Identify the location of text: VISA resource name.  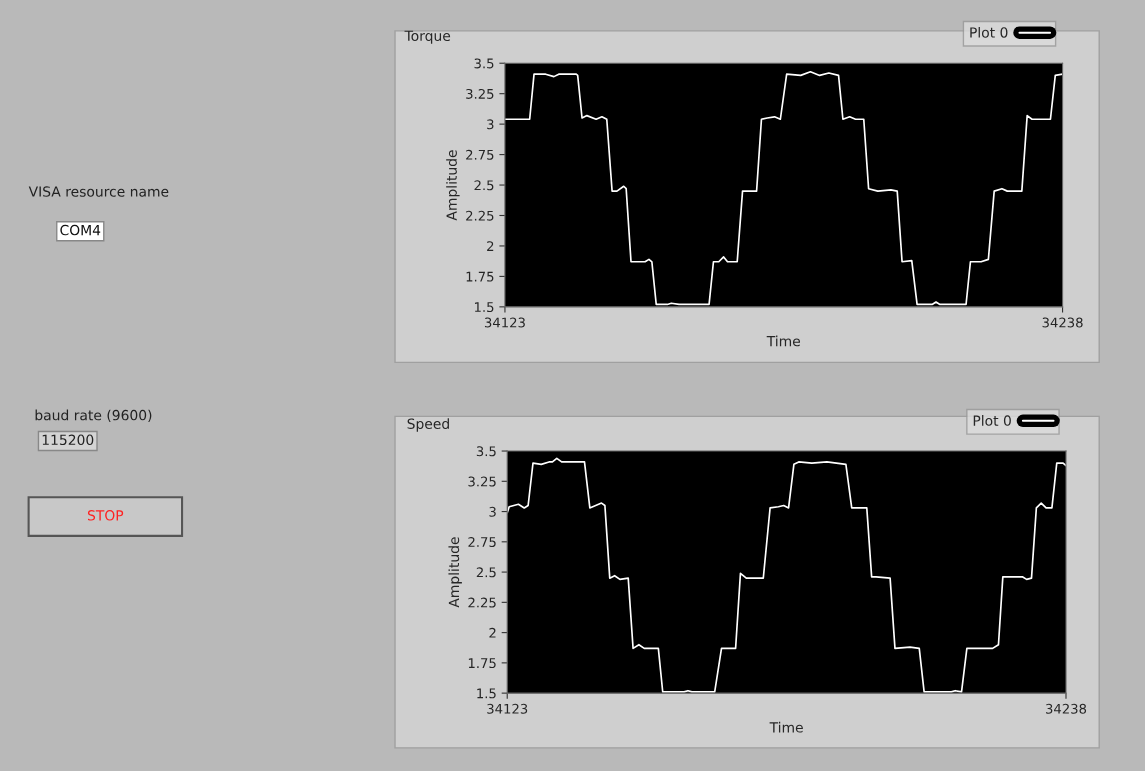
(98, 191).